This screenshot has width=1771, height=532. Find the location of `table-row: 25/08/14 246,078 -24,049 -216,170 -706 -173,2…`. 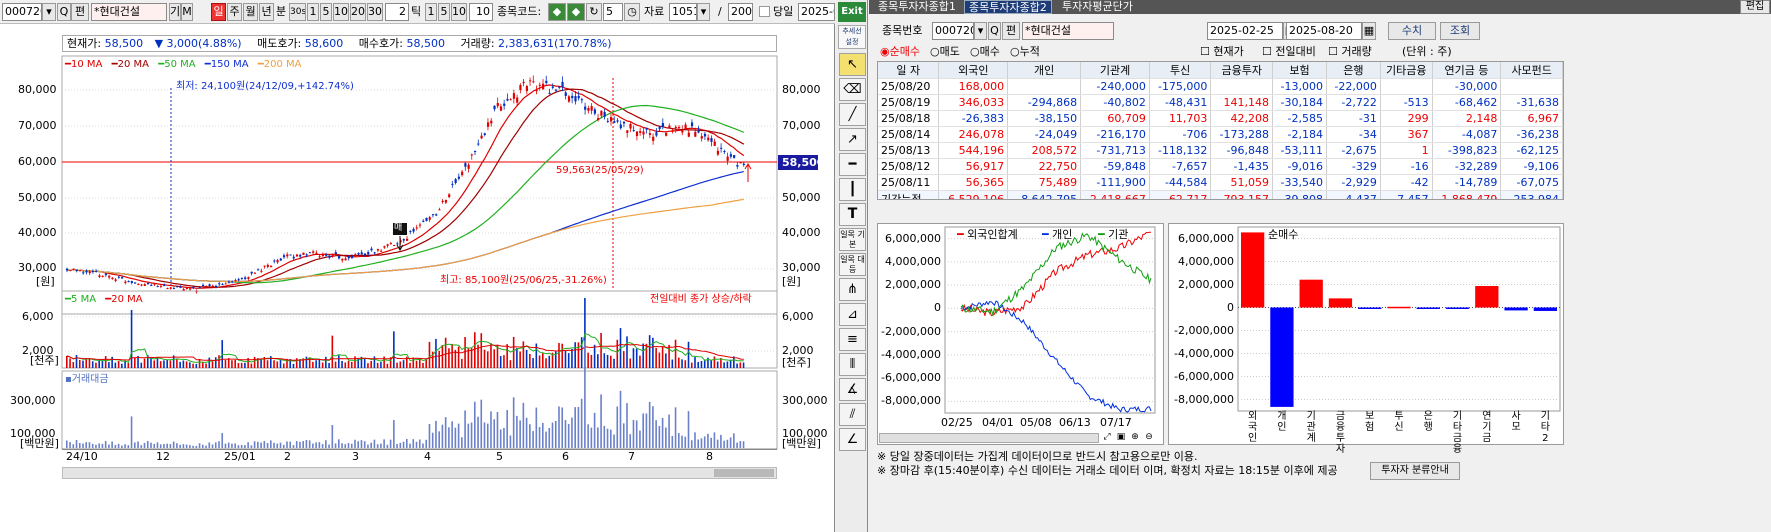

table-row: 25/08/14 246,078 -24,049 -216,170 -706 -173,2… is located at coordinates (1220, 134).